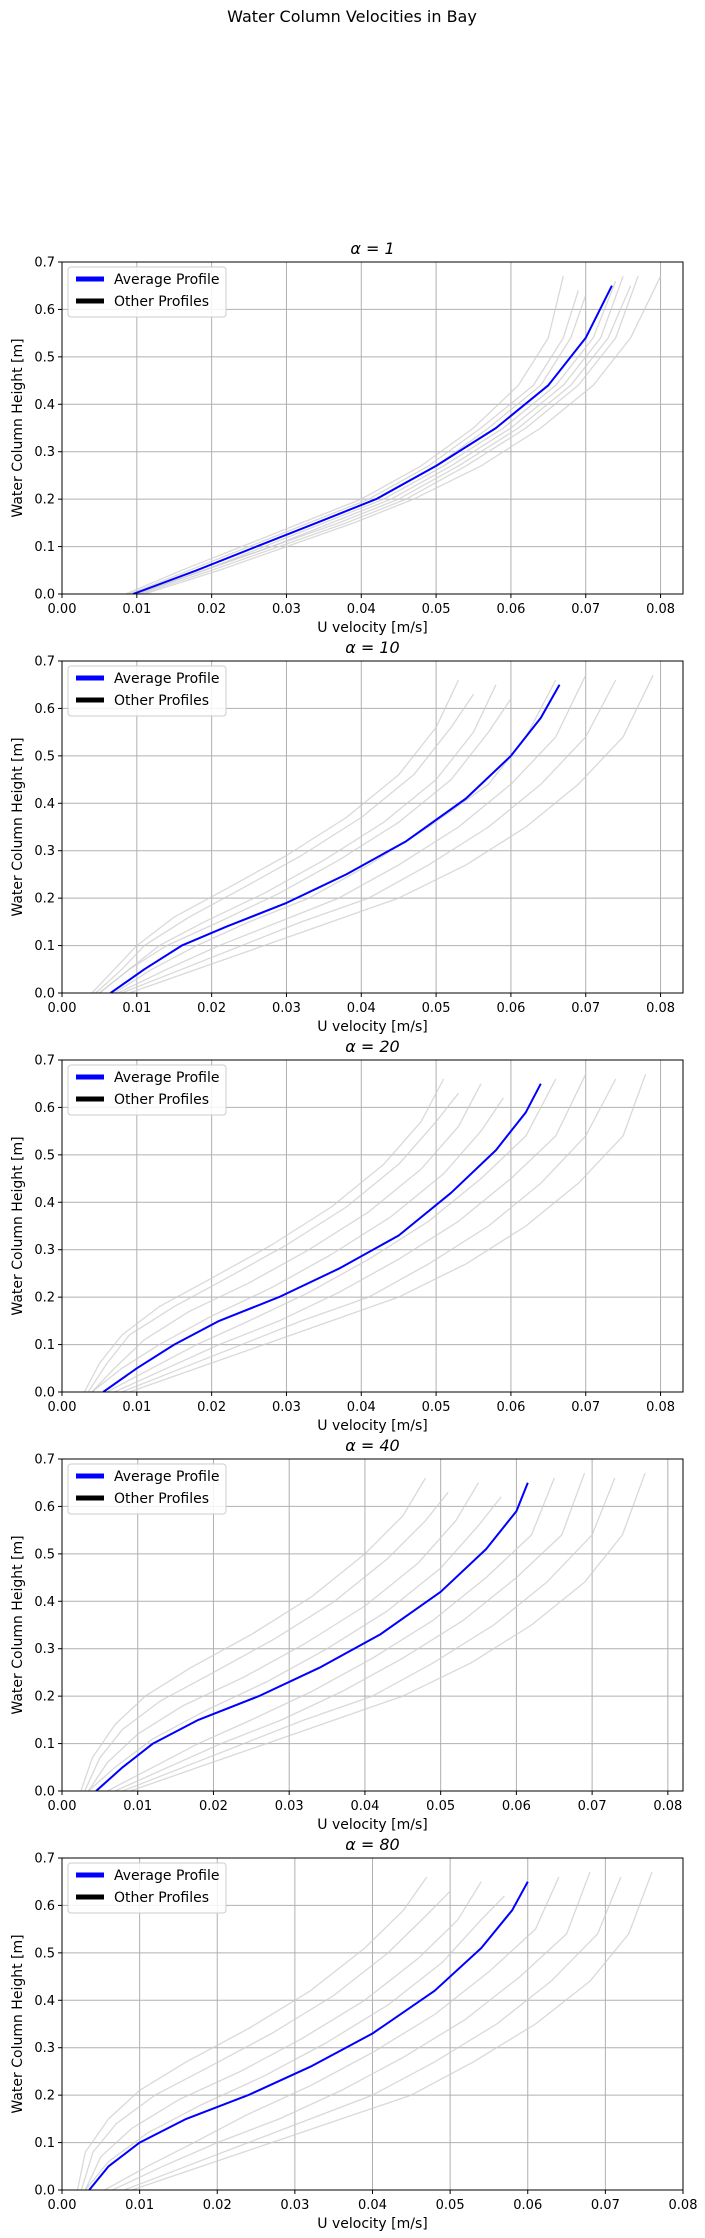 This screenshot has height=2238, width=705. What do you see at coordinates (147, 1888) in the screenshot?
I see `legend: Average Profile Other Profiles` at bounding box center [147, 1888].